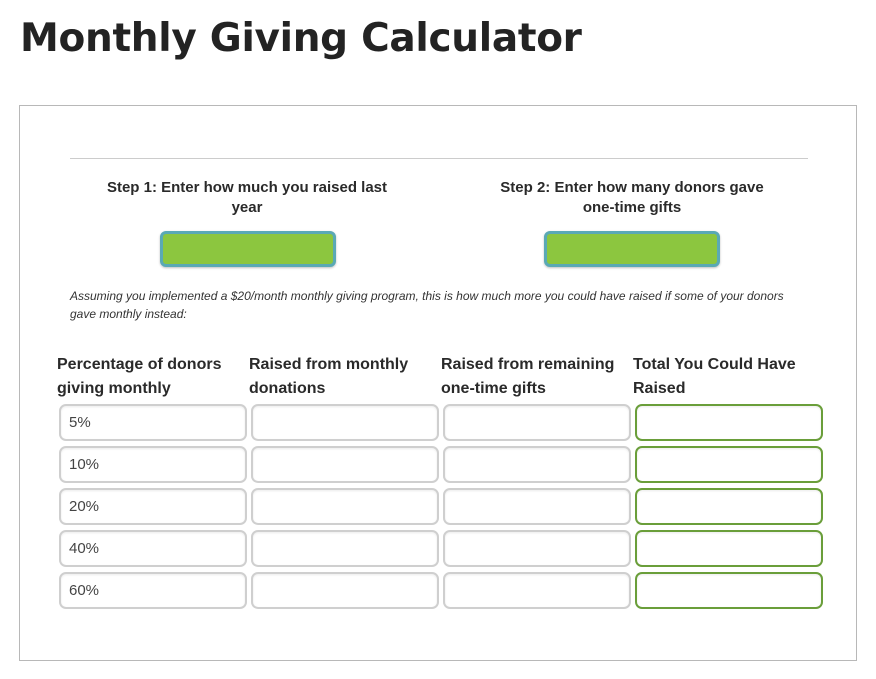 The width and height of the screenshot is (876, 679). I want to click on header-monthly-donations: Raised from monthly donations, so click(329, 376).